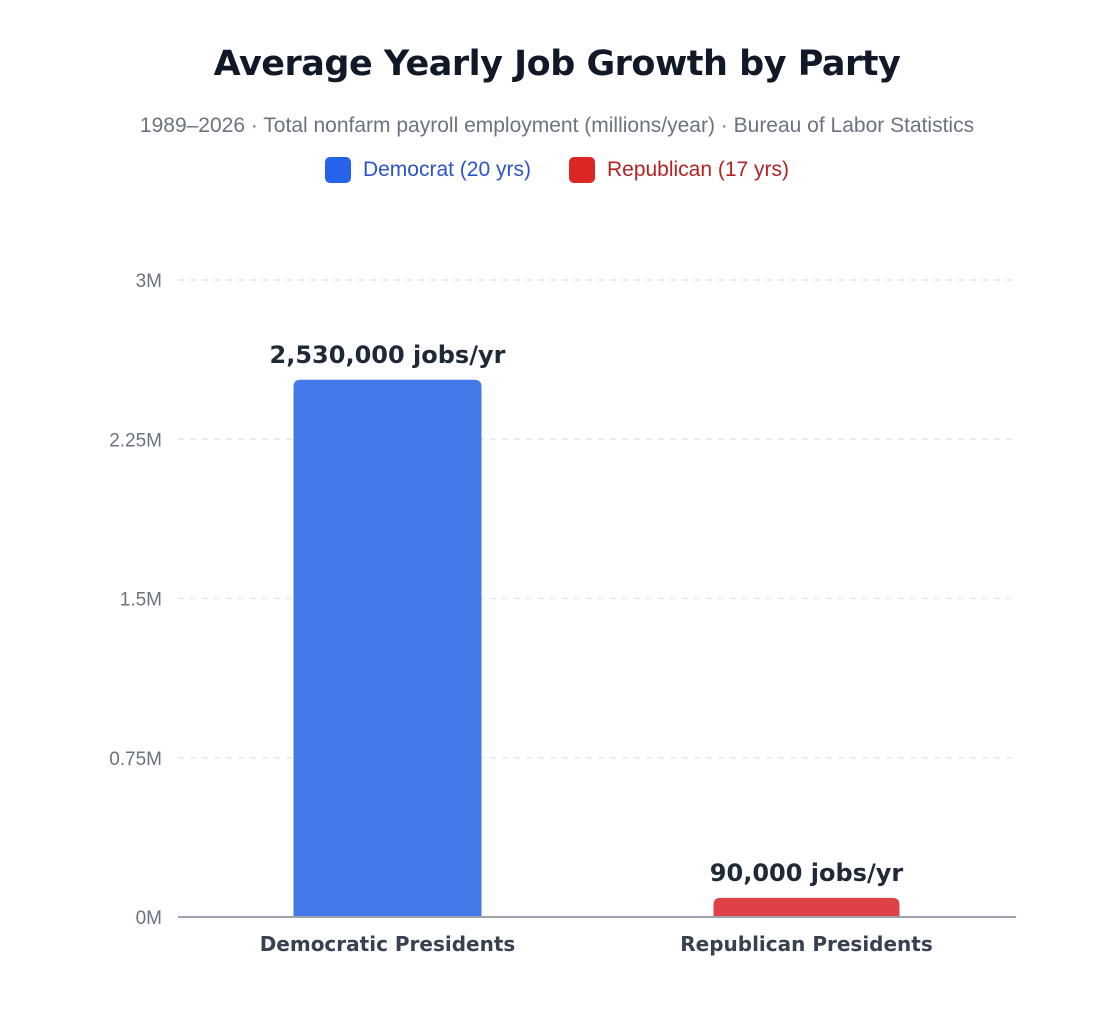  I want to click on legend-item-democrat: Democrat (20 yrs), so click(427, 170).